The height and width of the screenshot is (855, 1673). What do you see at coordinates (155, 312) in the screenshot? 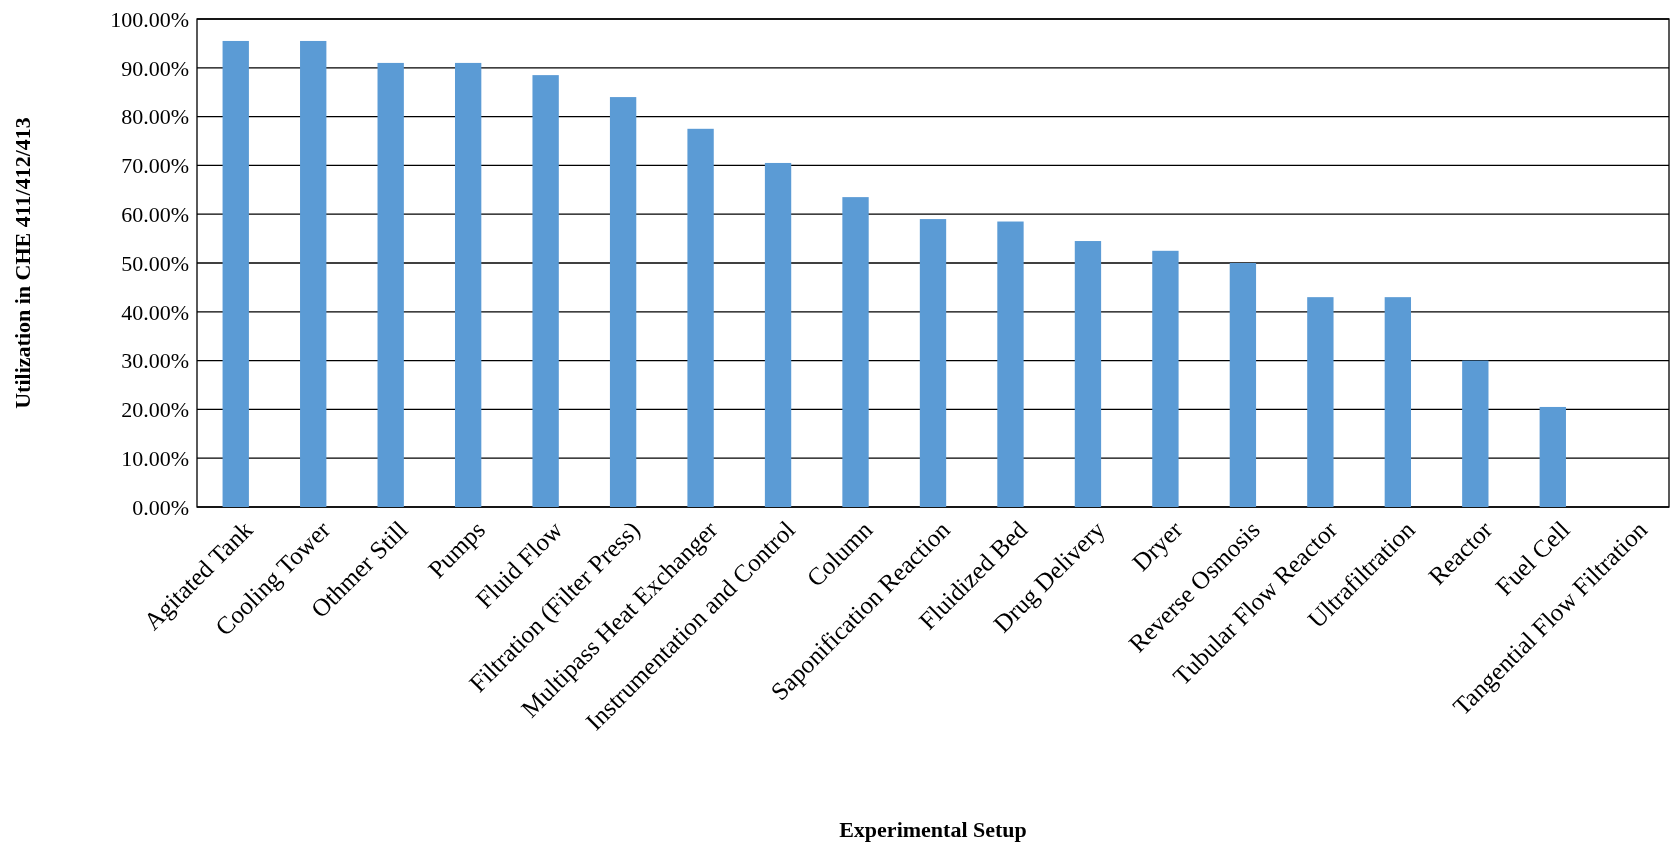
I see `y-tick-label: 40.00%` at bounding box center [155, 312].